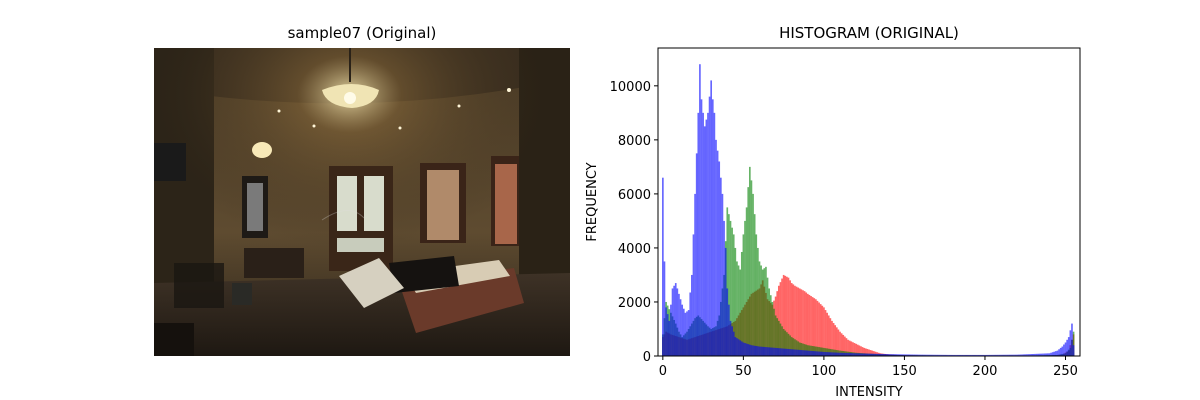 The image size is (1200, 400). What do you see at coordinates (869, 33) in the screenshot?
I see `chart-title: HISTOGRAM (ORIGINAL)` at bounding box center [869, 33].